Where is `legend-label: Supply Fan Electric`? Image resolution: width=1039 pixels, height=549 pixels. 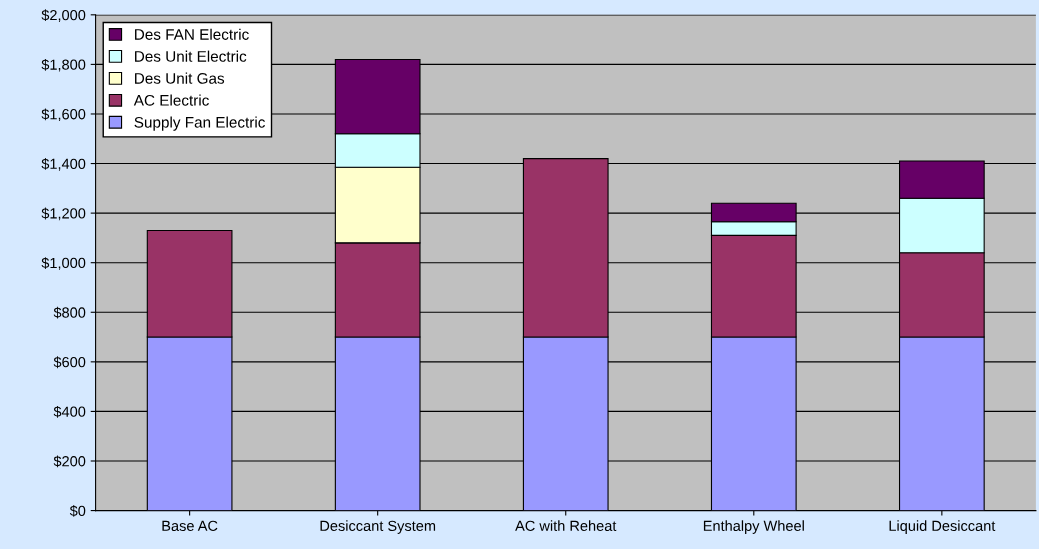 legend-label: Supply Fan Electric is located at coordinates (199, 123).